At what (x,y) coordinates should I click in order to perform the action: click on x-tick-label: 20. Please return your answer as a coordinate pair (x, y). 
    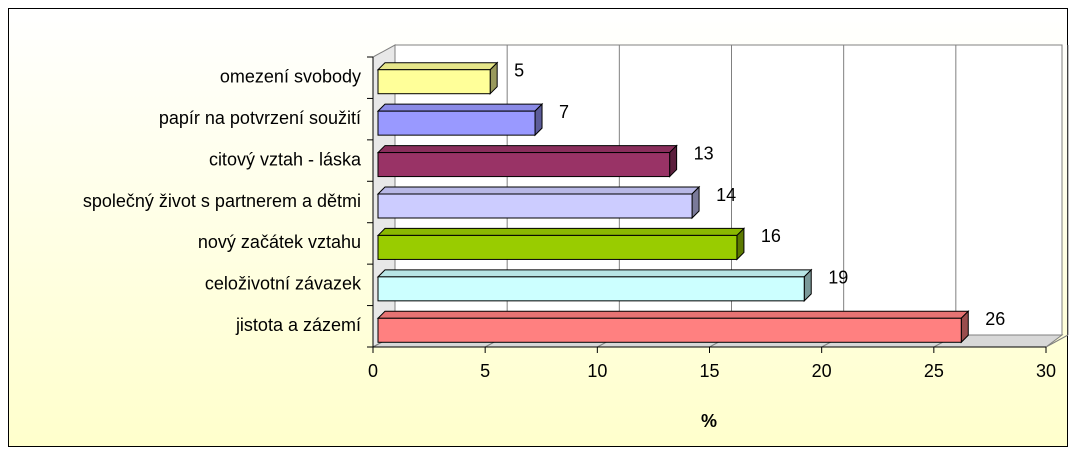
    Looking at the image, I should click on (822, 371).